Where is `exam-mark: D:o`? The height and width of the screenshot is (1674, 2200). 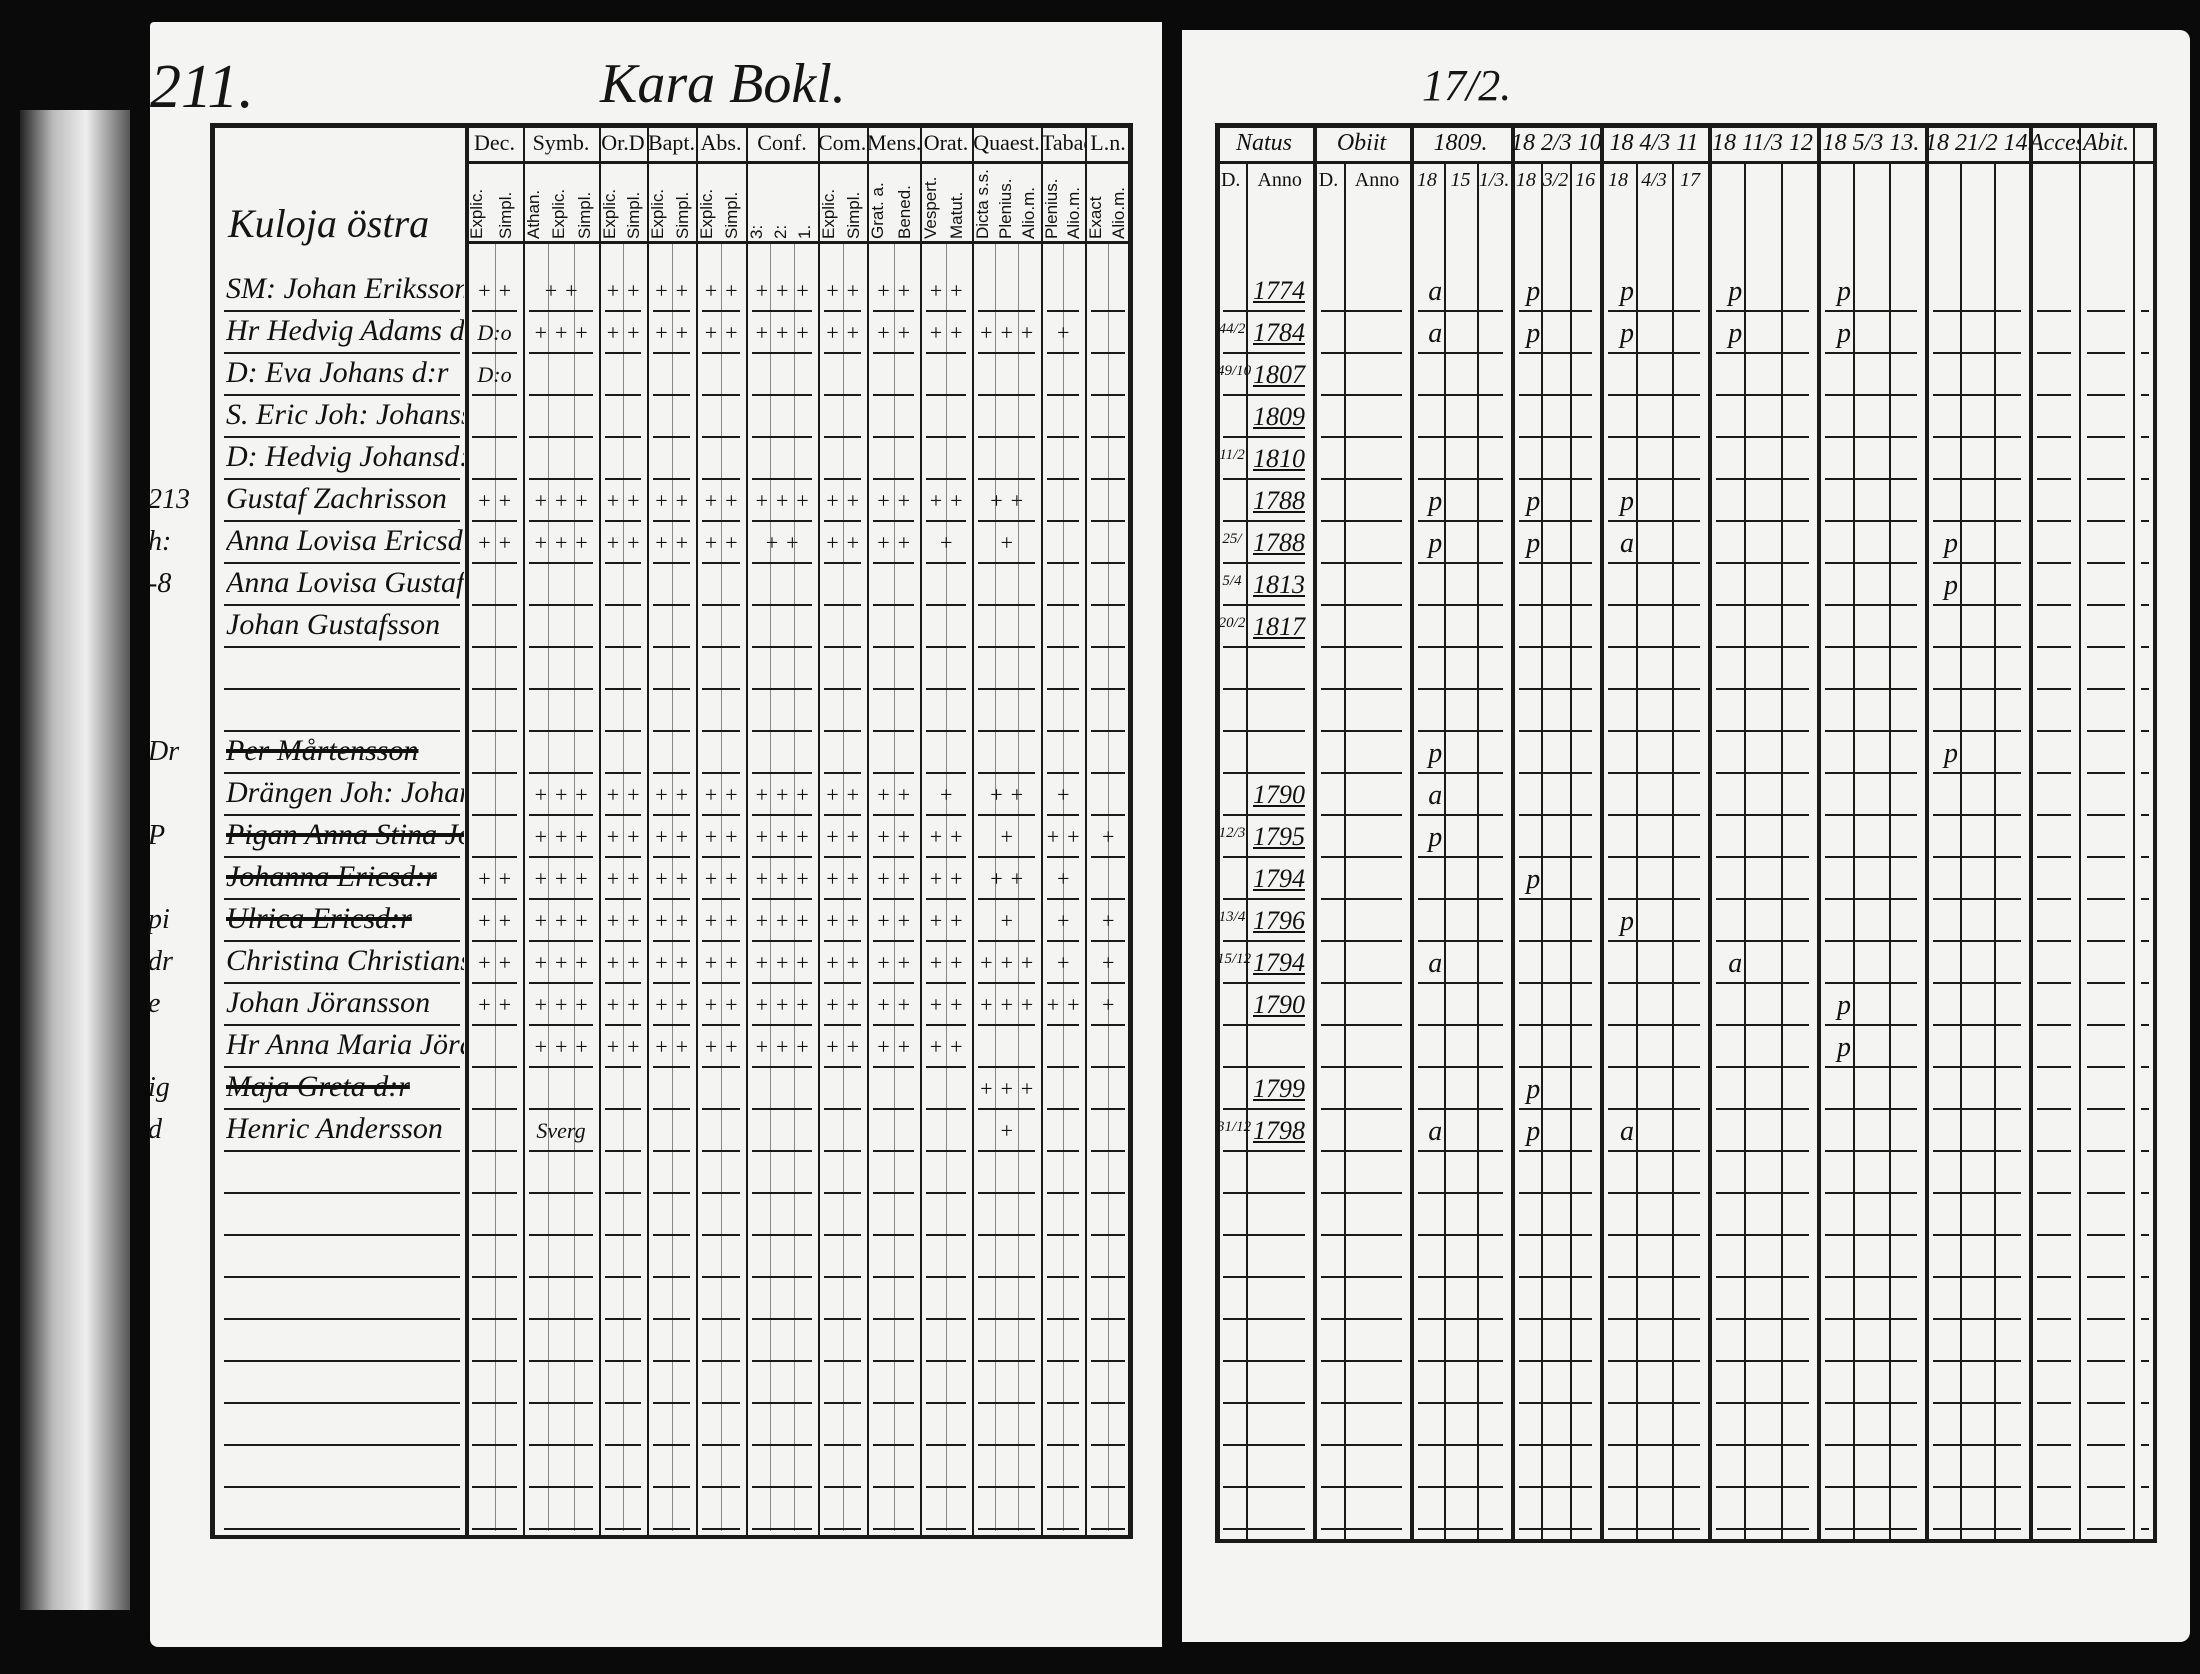 exam-mark: D:o is located at coordinates (494, 332).